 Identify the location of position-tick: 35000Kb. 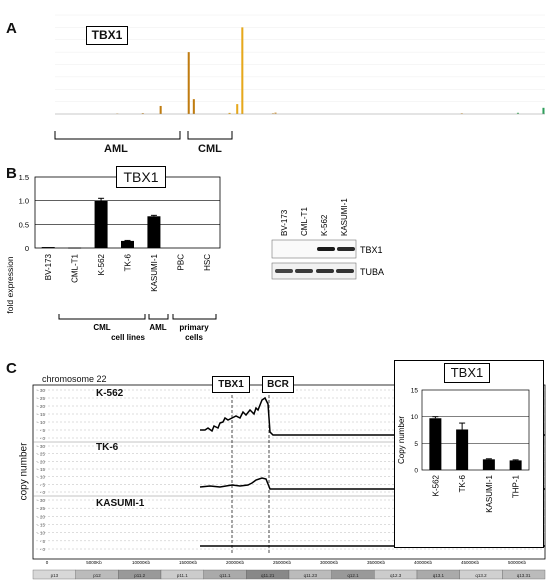
(376, 562).